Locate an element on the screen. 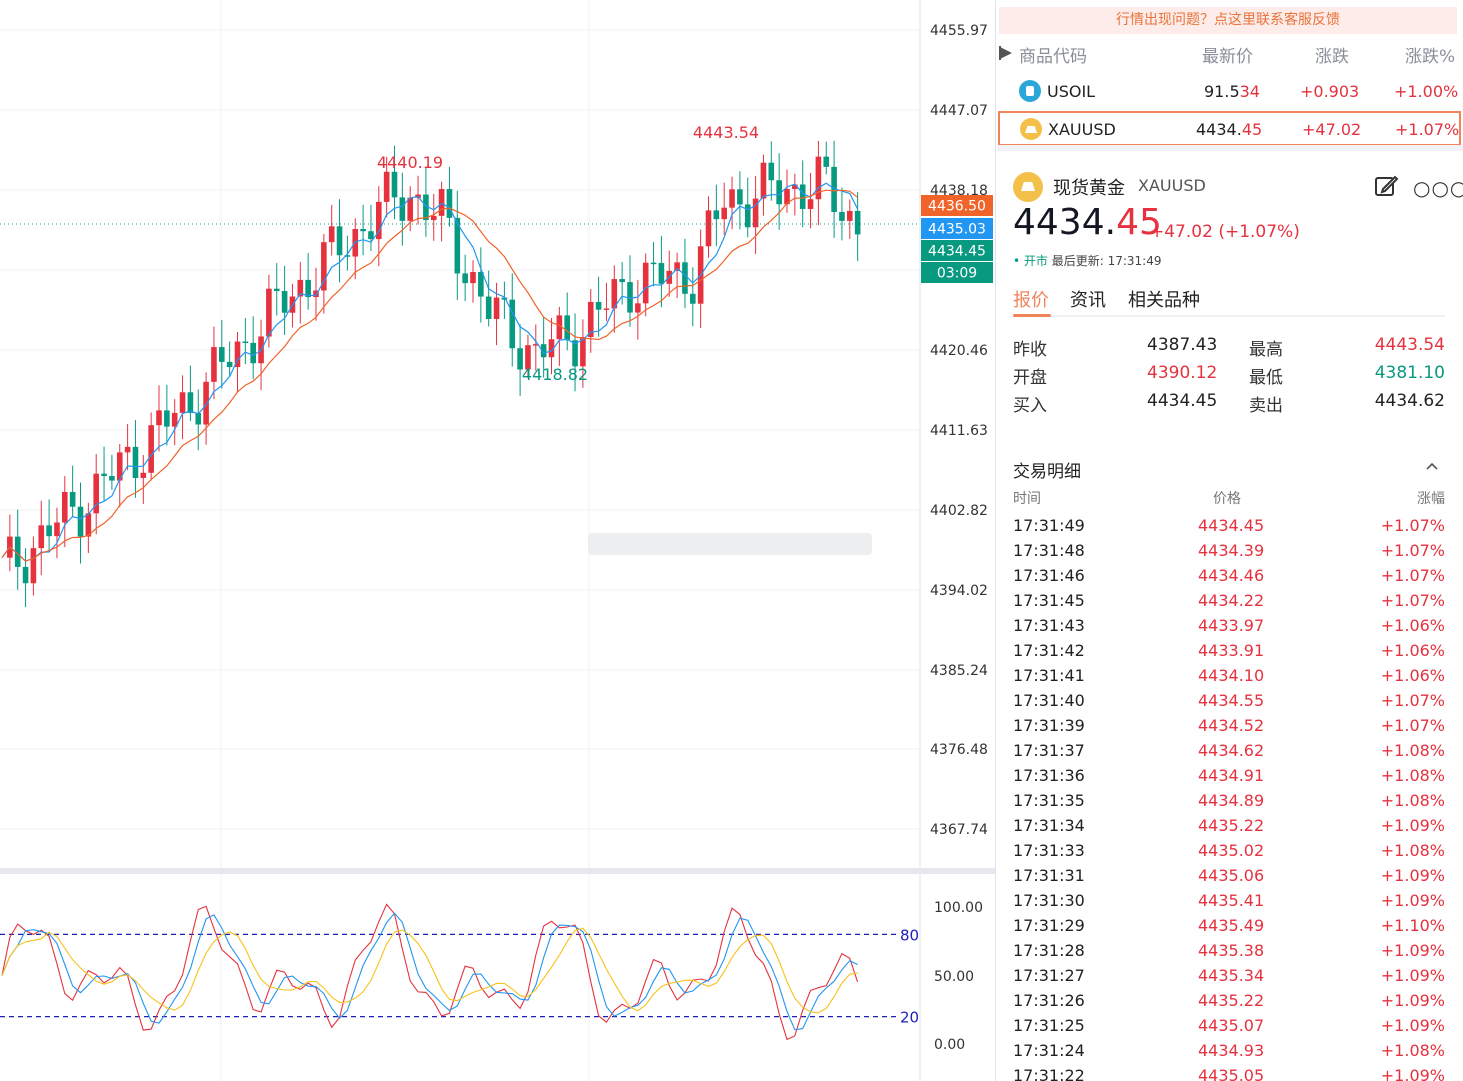 Image resolution: width=1463 pixels, height=1081 pixels. header-change: 涨跌 is located at coordinates (1332, 57).